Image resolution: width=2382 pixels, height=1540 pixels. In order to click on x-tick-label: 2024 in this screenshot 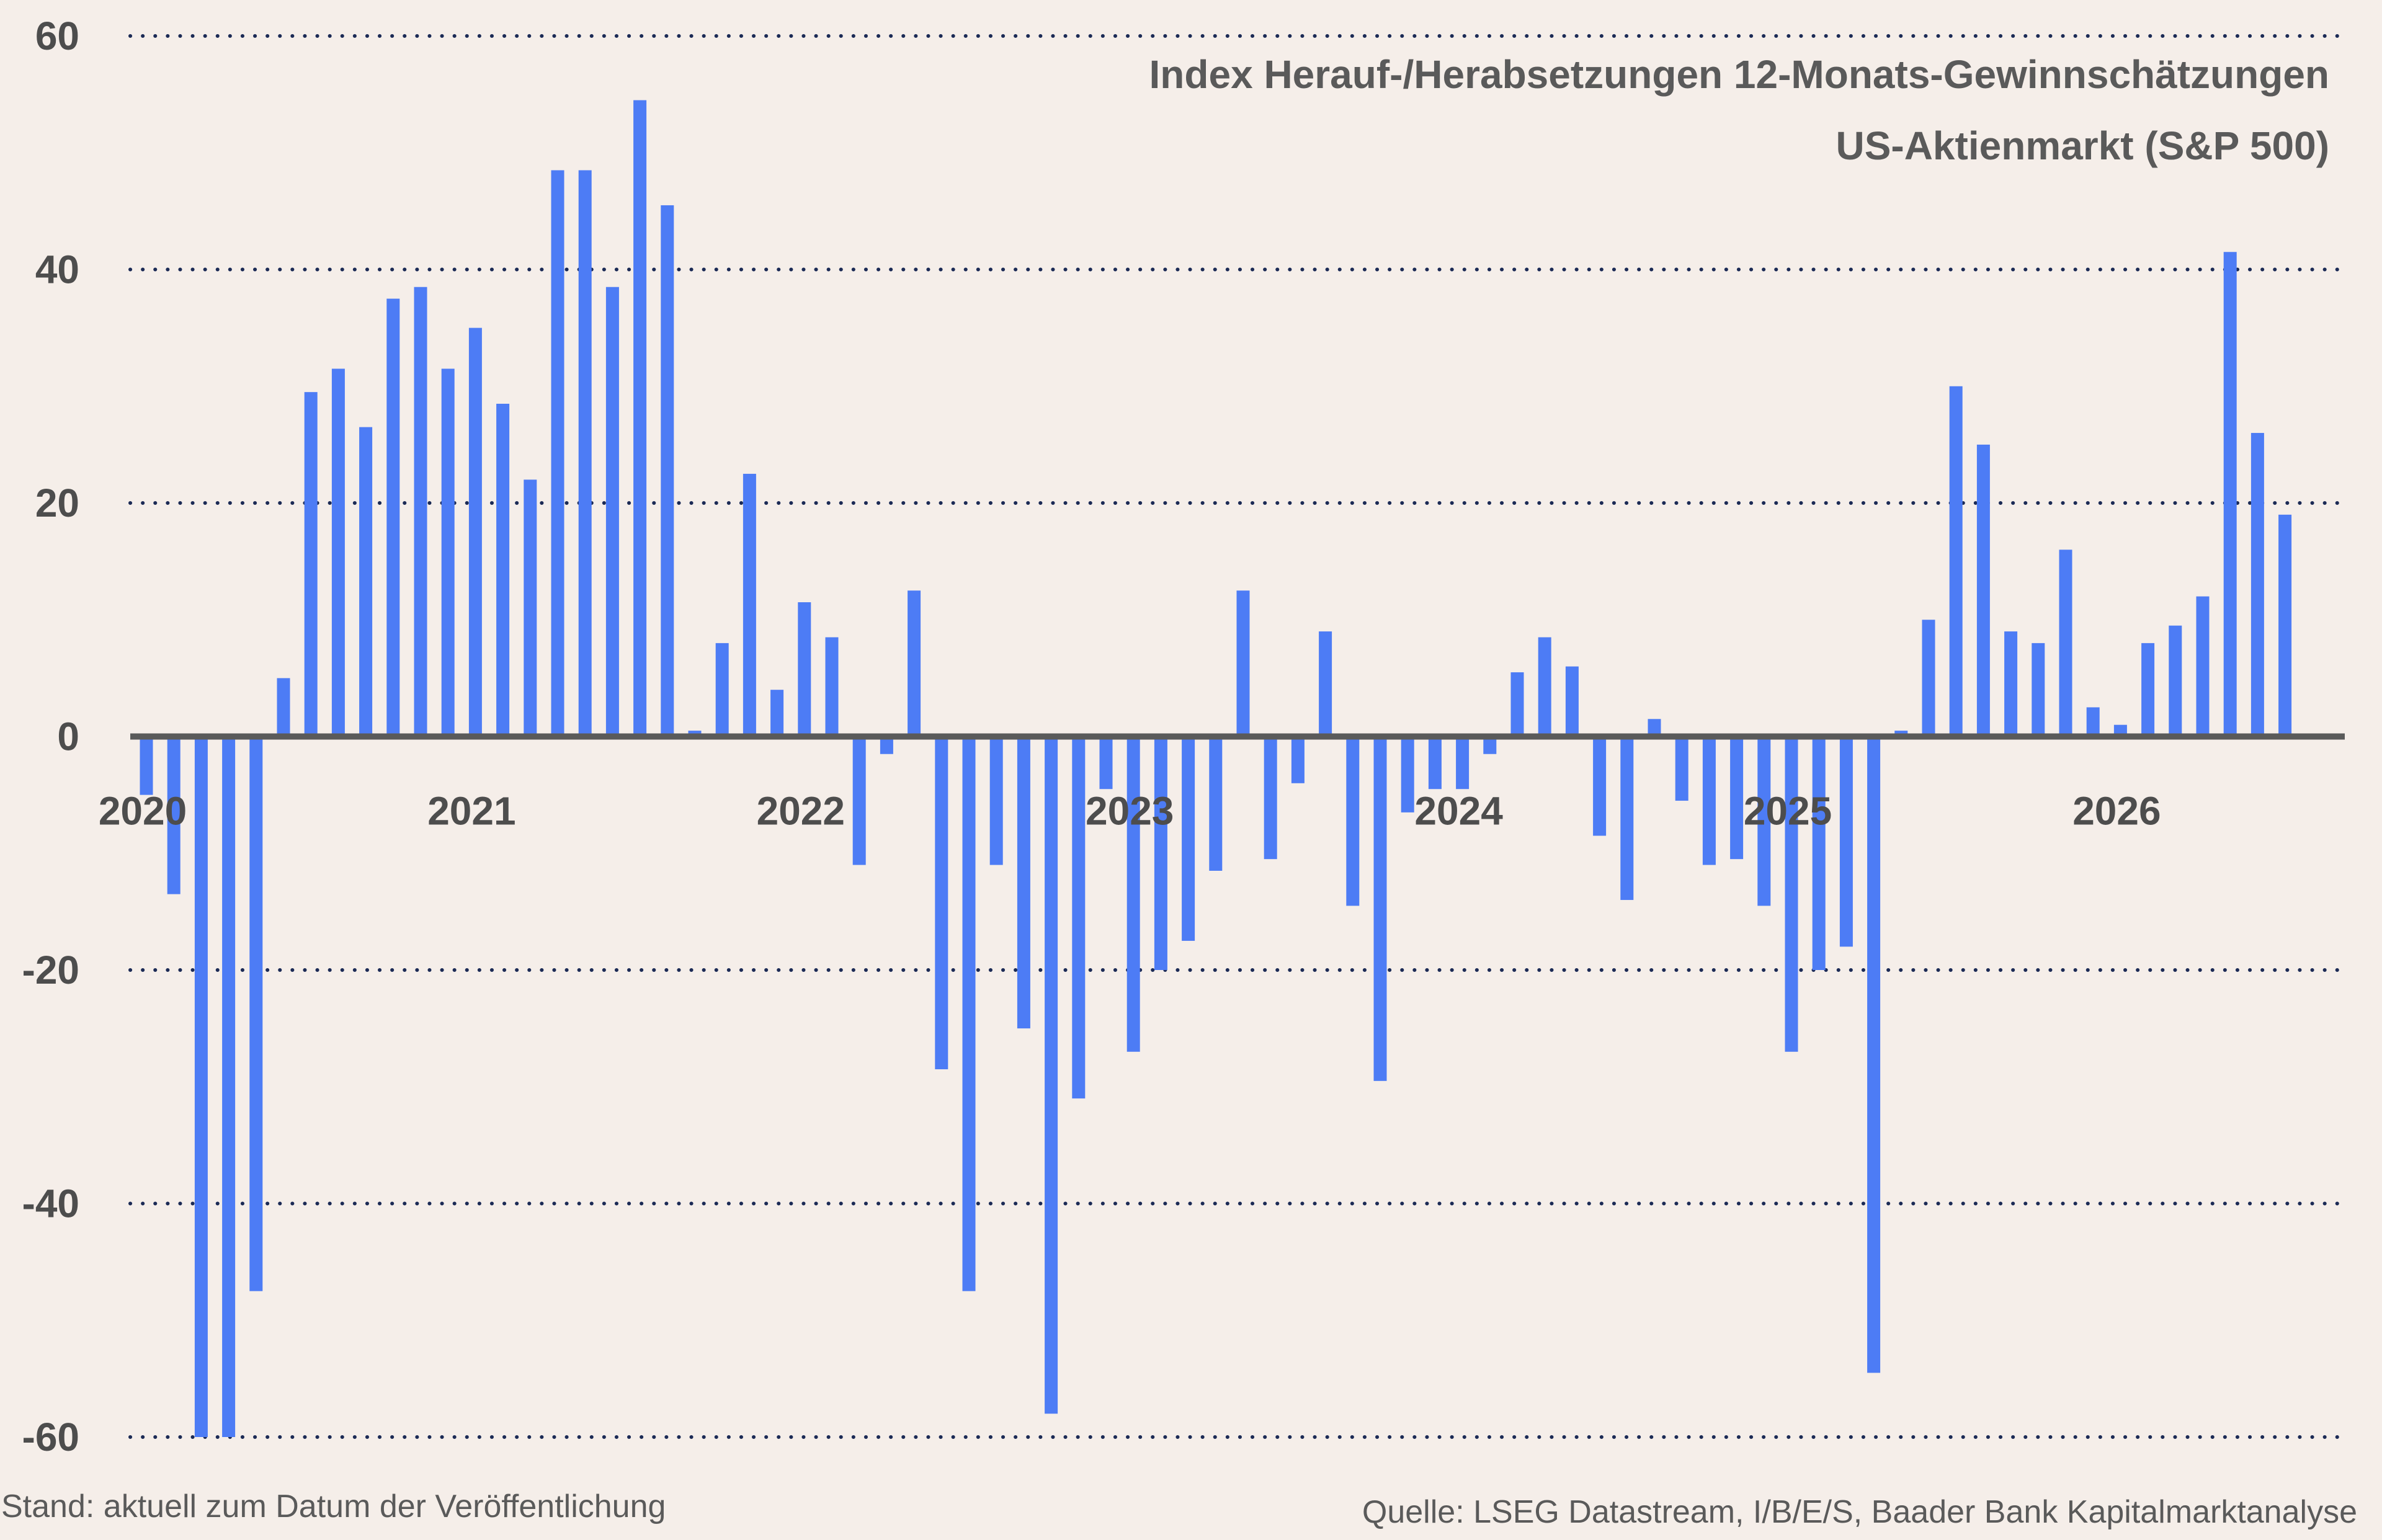, I will do `click(1459, 812)`.